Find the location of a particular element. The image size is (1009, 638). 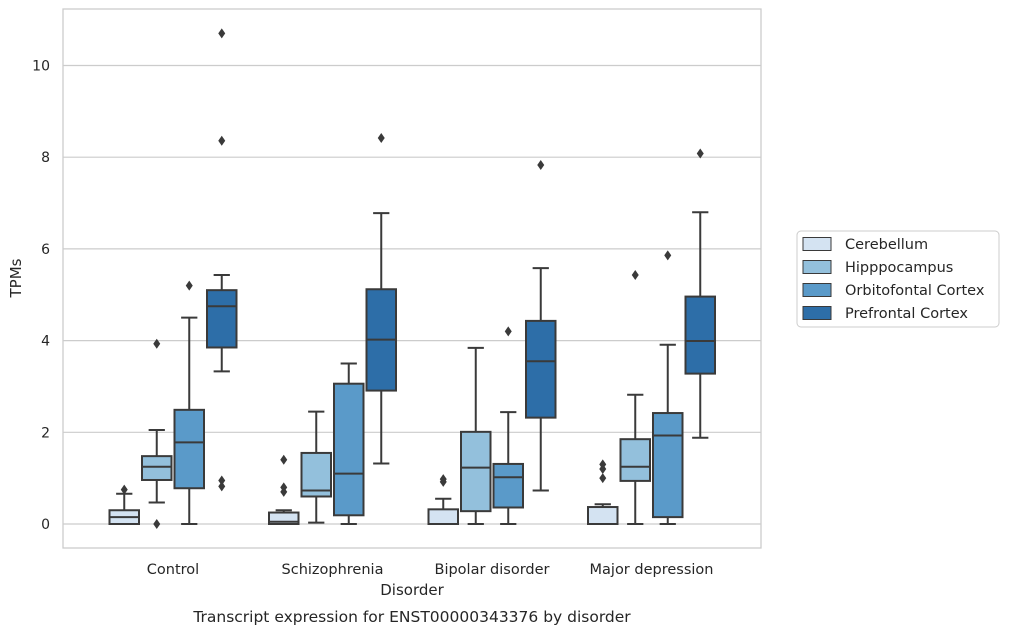

x-tick-label: Schizophrenia is located at coordinates (333, 570).